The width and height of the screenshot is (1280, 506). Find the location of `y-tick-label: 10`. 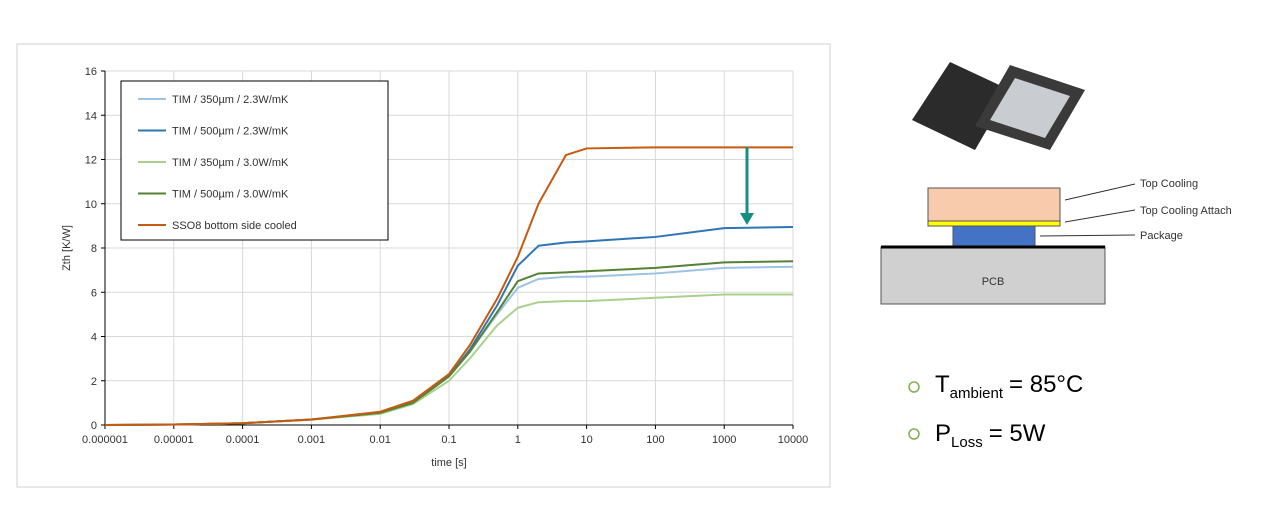

y-tick-label: 10 is located at coordinates (91, 205).